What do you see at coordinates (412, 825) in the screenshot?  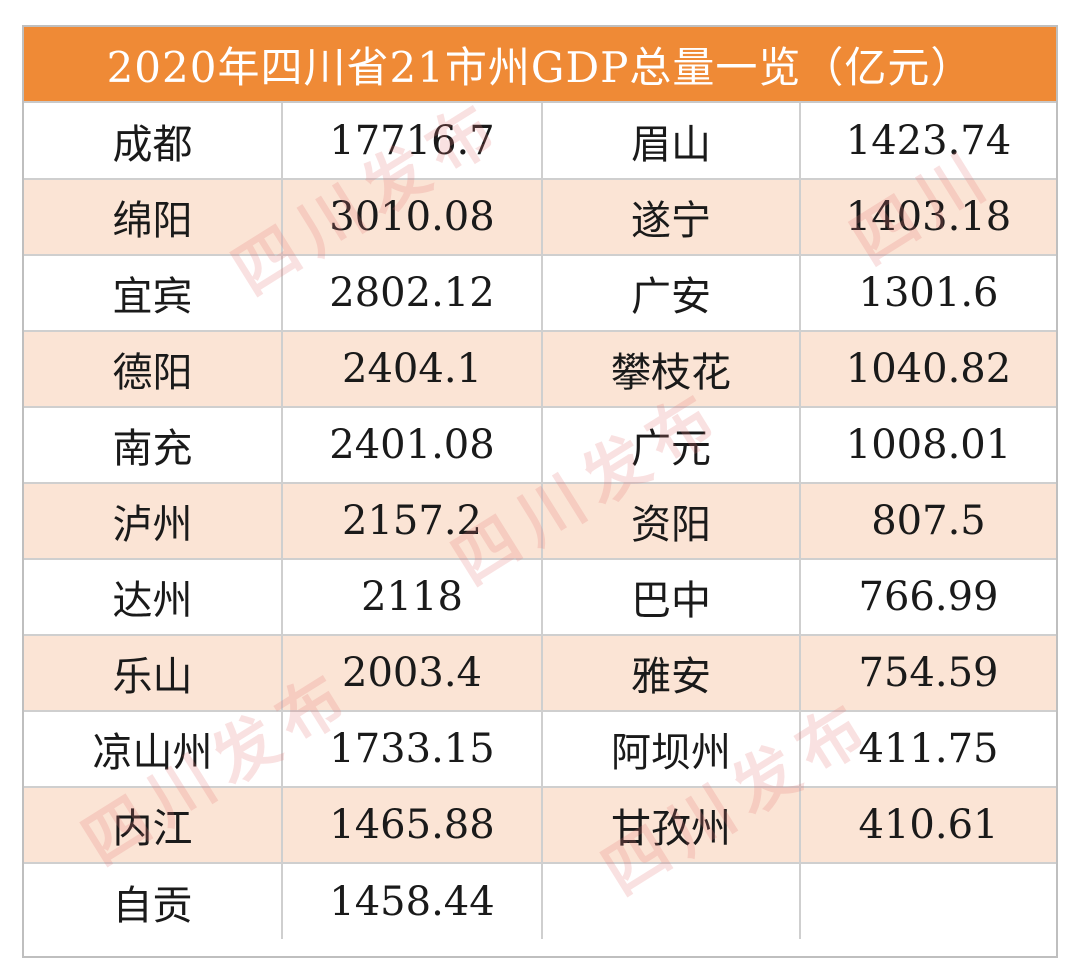 I see `gdp-cell: 1465.88` at bounding box center [412, 825].